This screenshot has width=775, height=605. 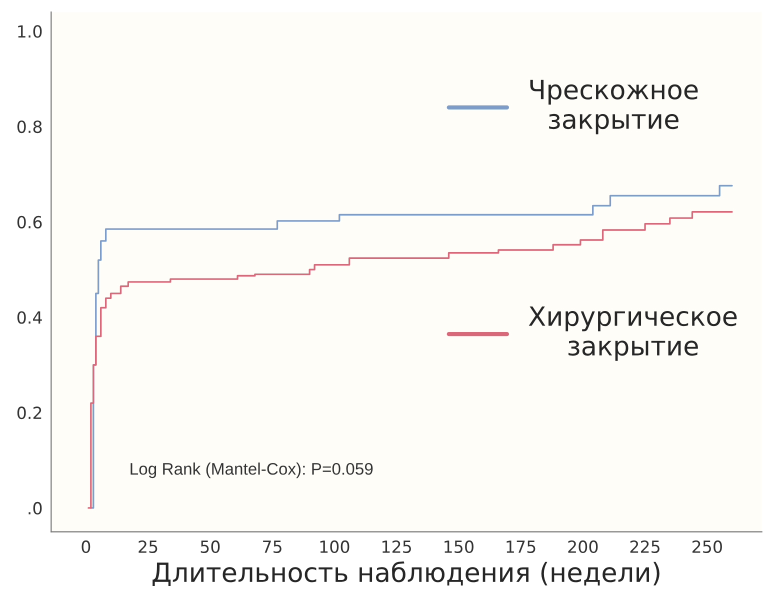 I want to click on x-tick-label: 50, so click(x=210, y=547).